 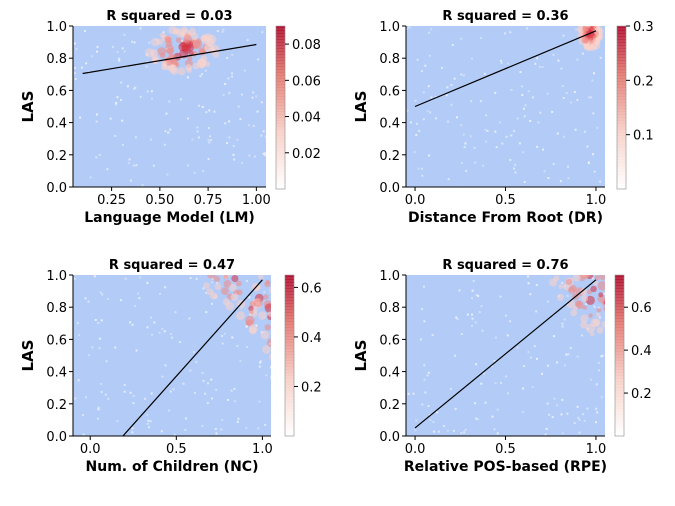 What do you see at coordinates (169, 59) in the screenshot?
I see `regression-line` at bounding box center [169, 59].